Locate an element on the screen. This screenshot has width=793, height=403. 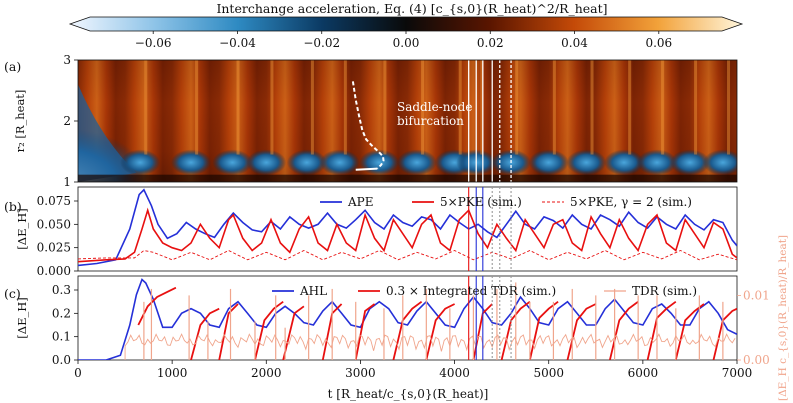
ytick-label: 0.050 is located at coordinates (54, 224).